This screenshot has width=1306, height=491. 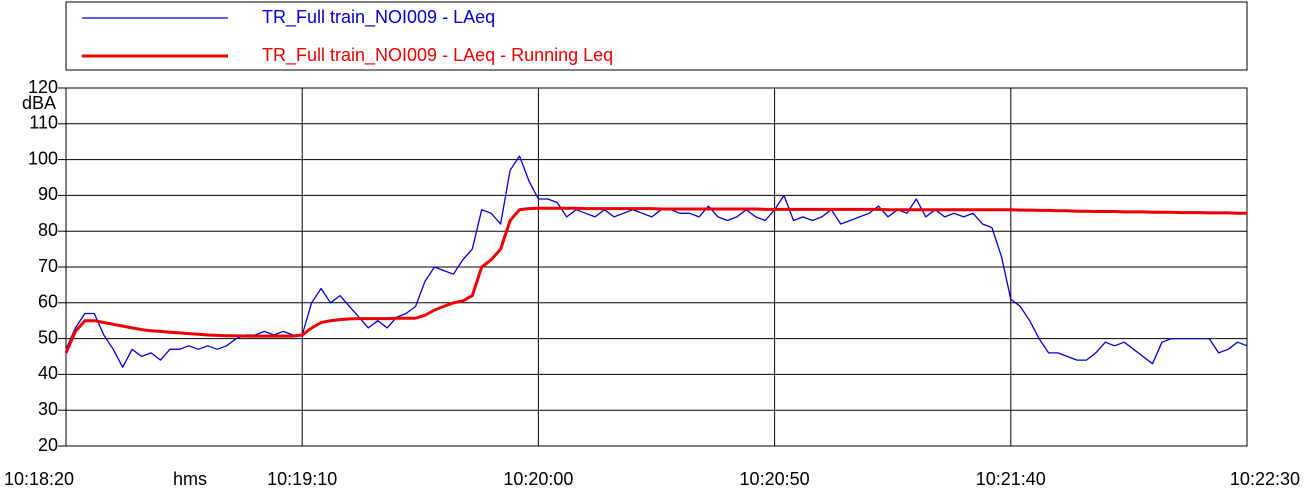 I want to click on legend-label: TR_Full train_NOI009 - LAeq, so click(x=378, y=17).